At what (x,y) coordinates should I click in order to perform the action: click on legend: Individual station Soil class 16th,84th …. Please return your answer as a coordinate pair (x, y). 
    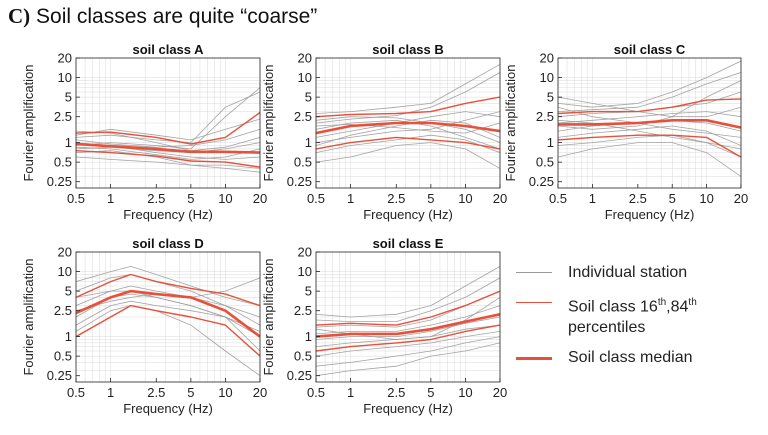
    Looking at the image, I should click on (606, 319).